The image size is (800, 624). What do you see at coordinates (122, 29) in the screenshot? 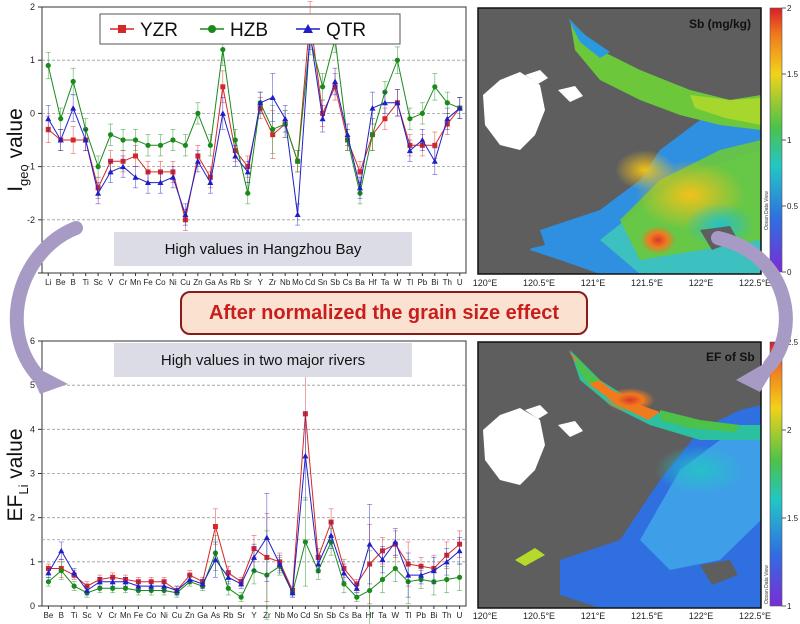
I see `legend-marker-yzr` at bounding box center [122, 29].